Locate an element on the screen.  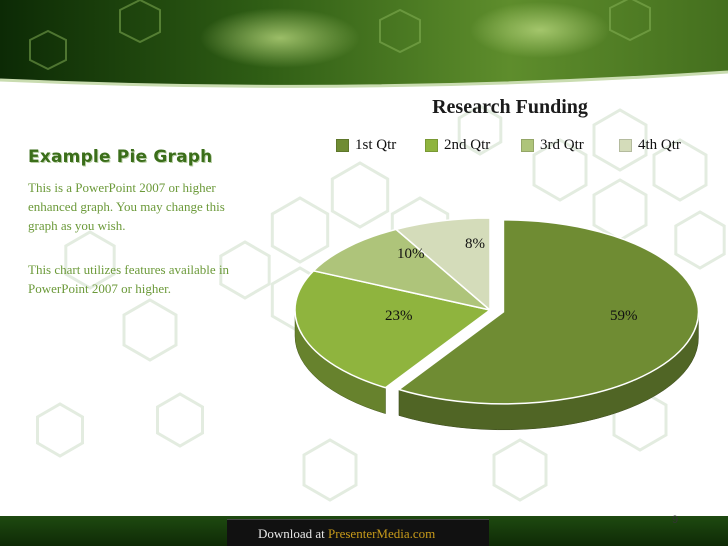
legend-label: 4th Qtr is located at coordinates (659, 145).